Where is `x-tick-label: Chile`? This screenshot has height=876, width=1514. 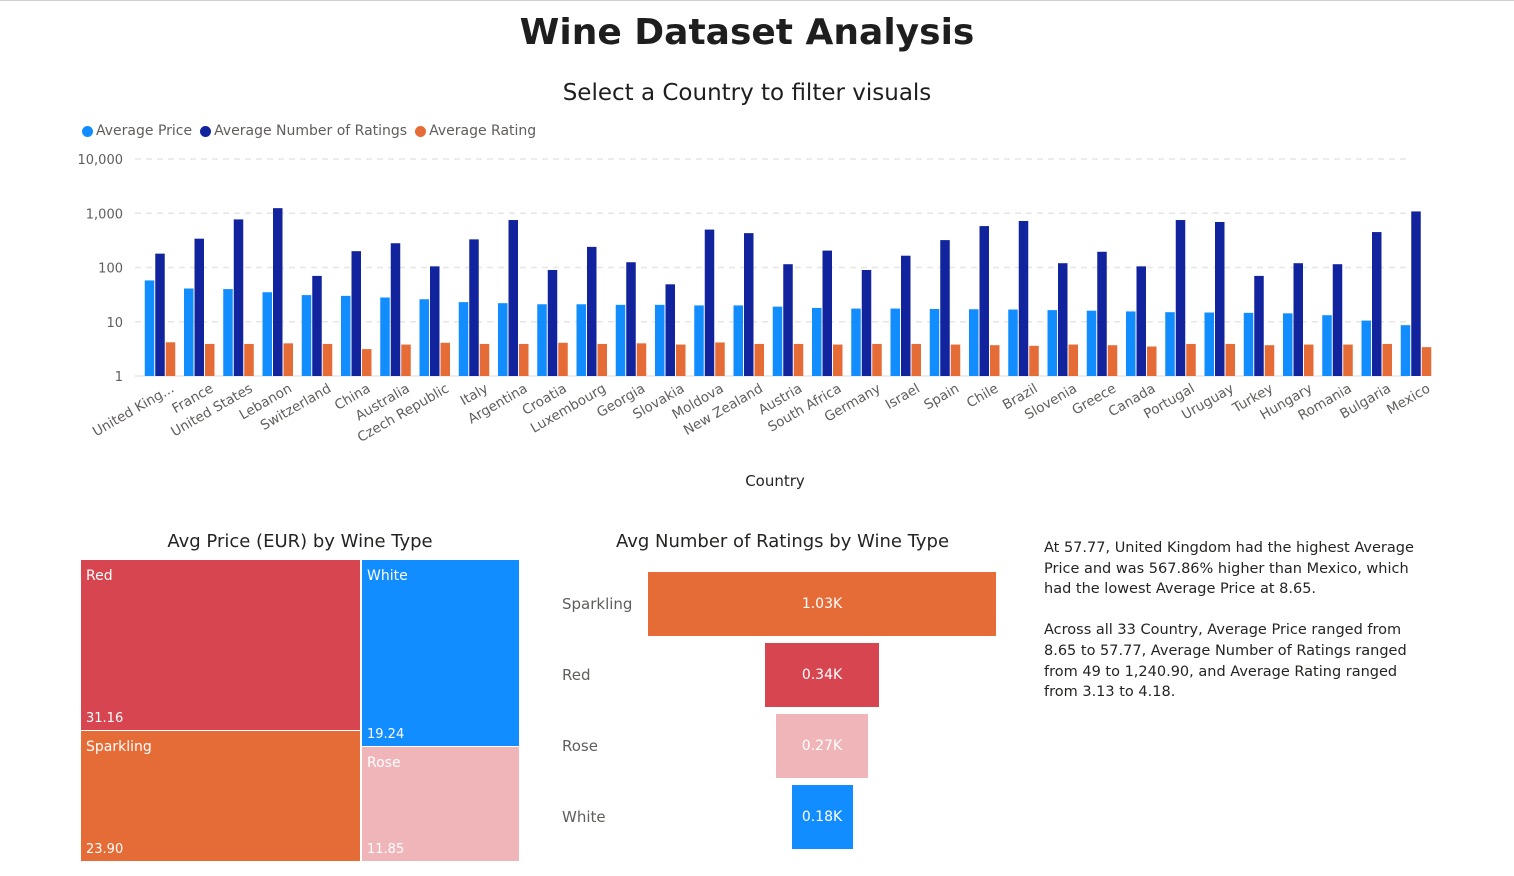
x-tick-label: Chile is located at coordinates (982, 396).